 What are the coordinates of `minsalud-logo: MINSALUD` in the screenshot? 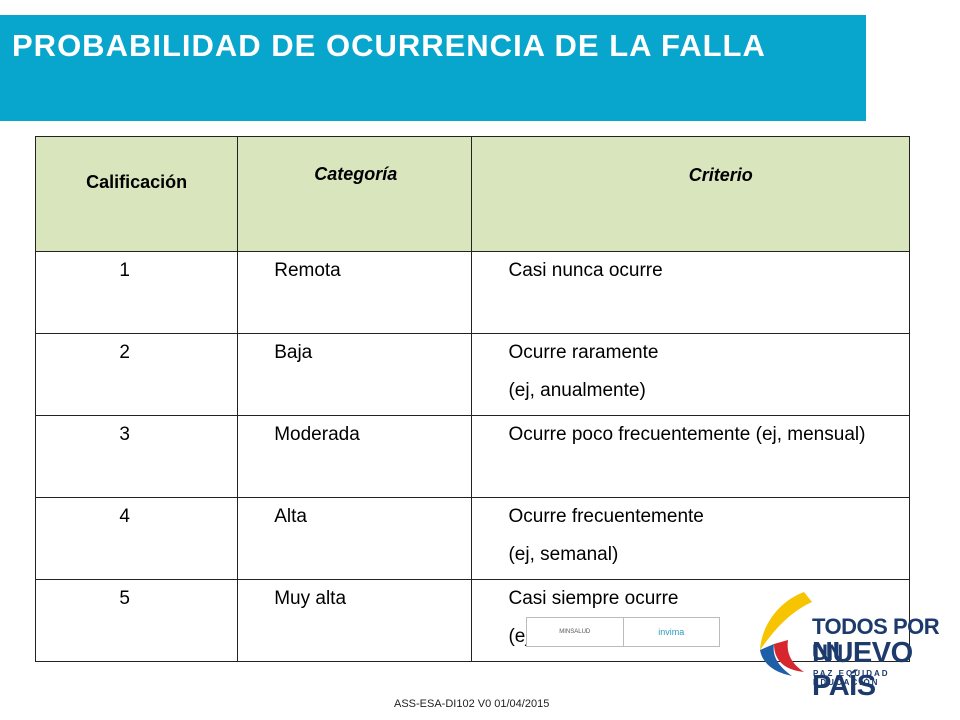 It's located at (575, 632).